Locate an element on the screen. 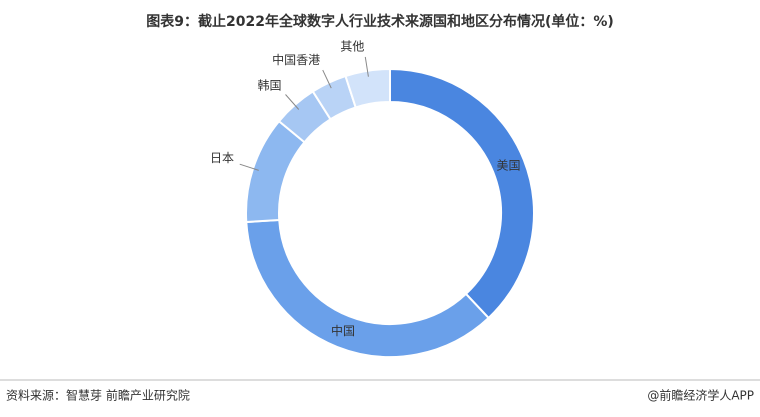 The width and height of the screenshot is (760, 417). chart-title: 图表9：截止2022年全球数字人行业技术来源国和地区分布情况(单位：%) is located at coordinates (380, 21).